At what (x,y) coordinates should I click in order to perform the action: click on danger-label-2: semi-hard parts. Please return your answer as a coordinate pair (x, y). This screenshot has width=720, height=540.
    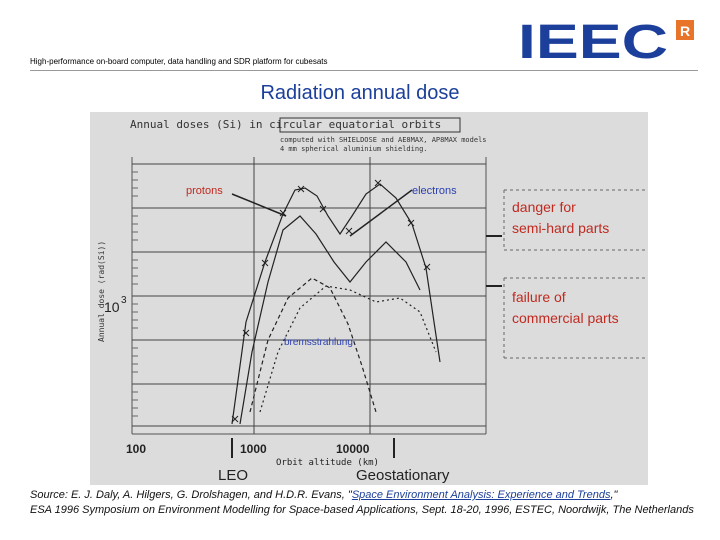
    Looking at the image, I should click on (560, 228).